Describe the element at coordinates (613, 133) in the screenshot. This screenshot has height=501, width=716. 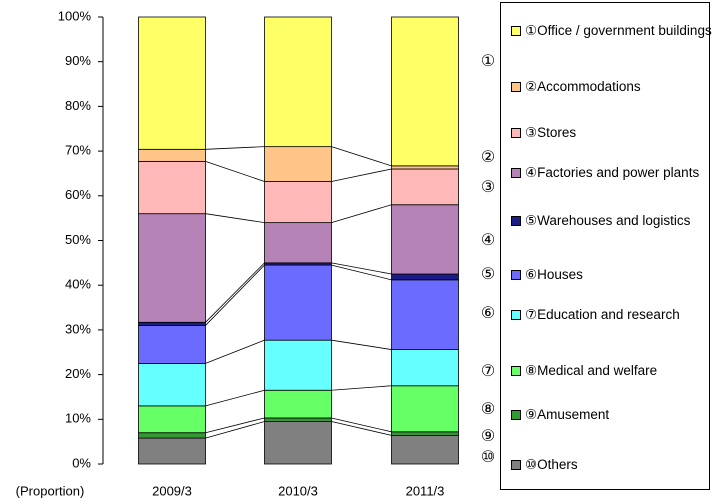
I see `legend-entry: ③Stores` at that location.